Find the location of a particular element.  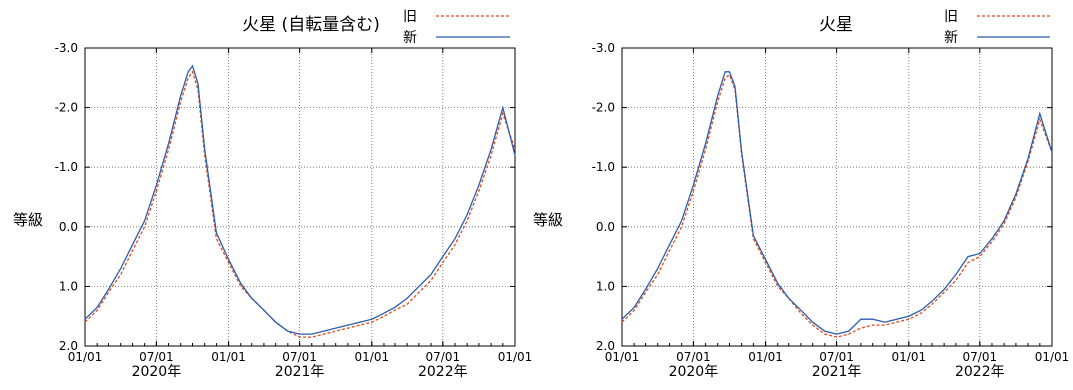

chart-title: 火星 (自転量含む) is located at coordinates (311, 25).